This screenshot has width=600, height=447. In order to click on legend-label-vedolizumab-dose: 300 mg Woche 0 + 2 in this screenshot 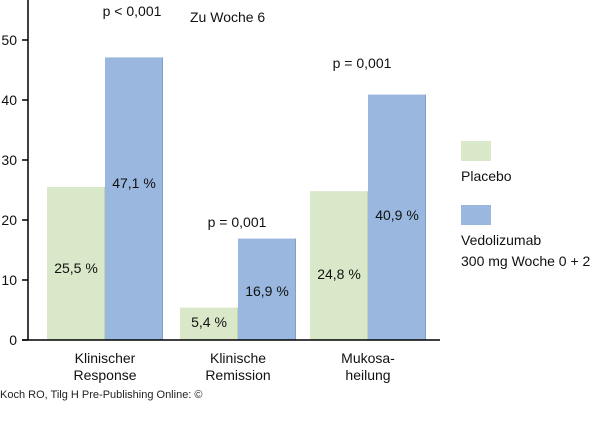, I will do `click(526, 261)`.